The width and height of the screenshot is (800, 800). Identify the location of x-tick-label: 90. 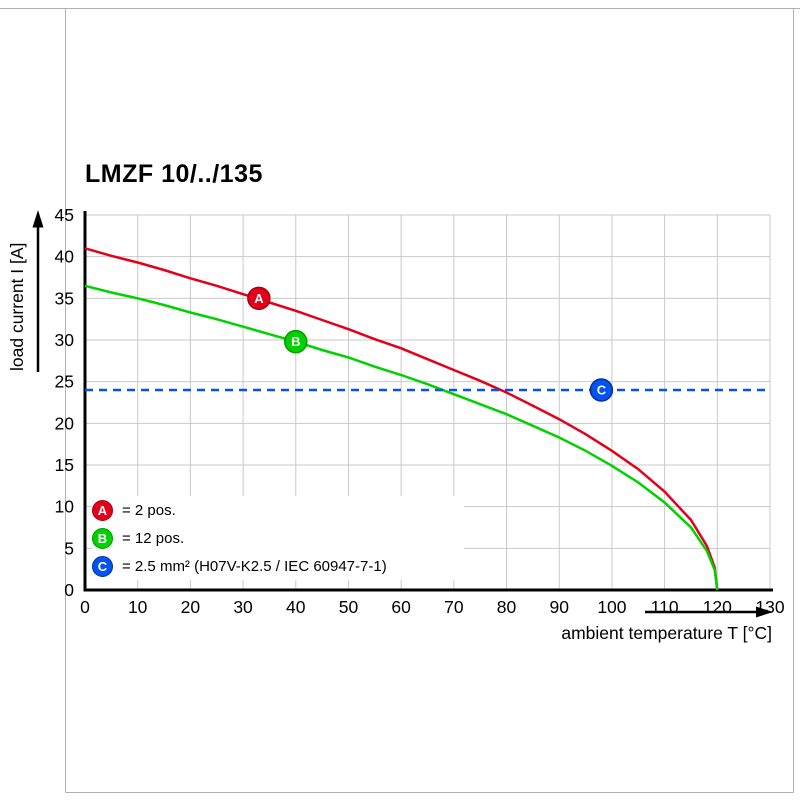
(559, 607).